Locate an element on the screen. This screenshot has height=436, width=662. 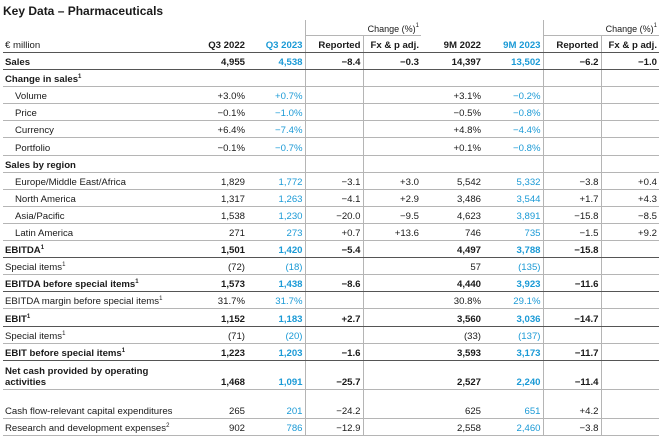
cell-reported-9m: +1.7 is located at coordinates (571, 198).